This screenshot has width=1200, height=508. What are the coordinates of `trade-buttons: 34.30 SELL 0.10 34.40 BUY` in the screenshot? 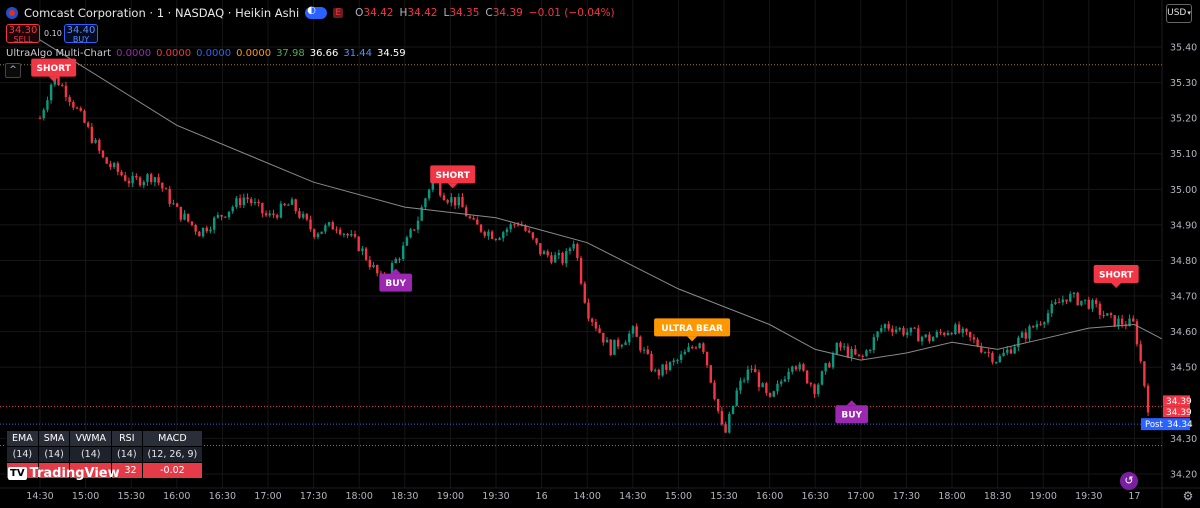 It's located at (52, 34).